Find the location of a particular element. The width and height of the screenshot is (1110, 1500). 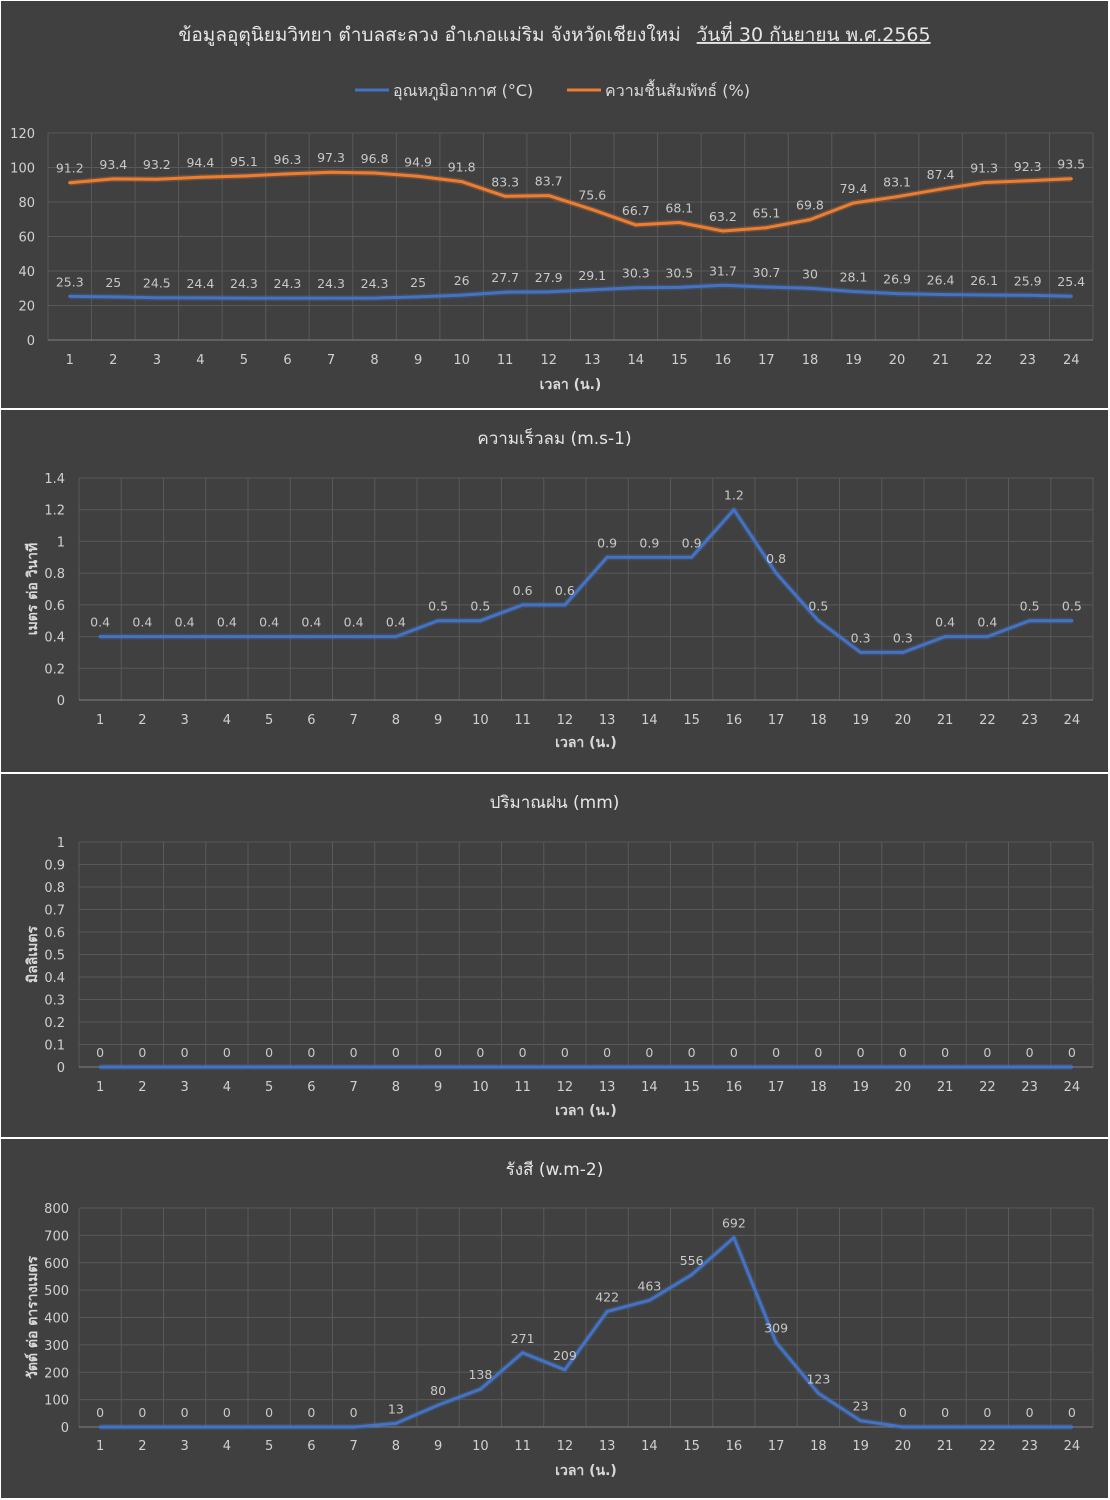

data-label: 0.3 is located at coordinates (861, 637).